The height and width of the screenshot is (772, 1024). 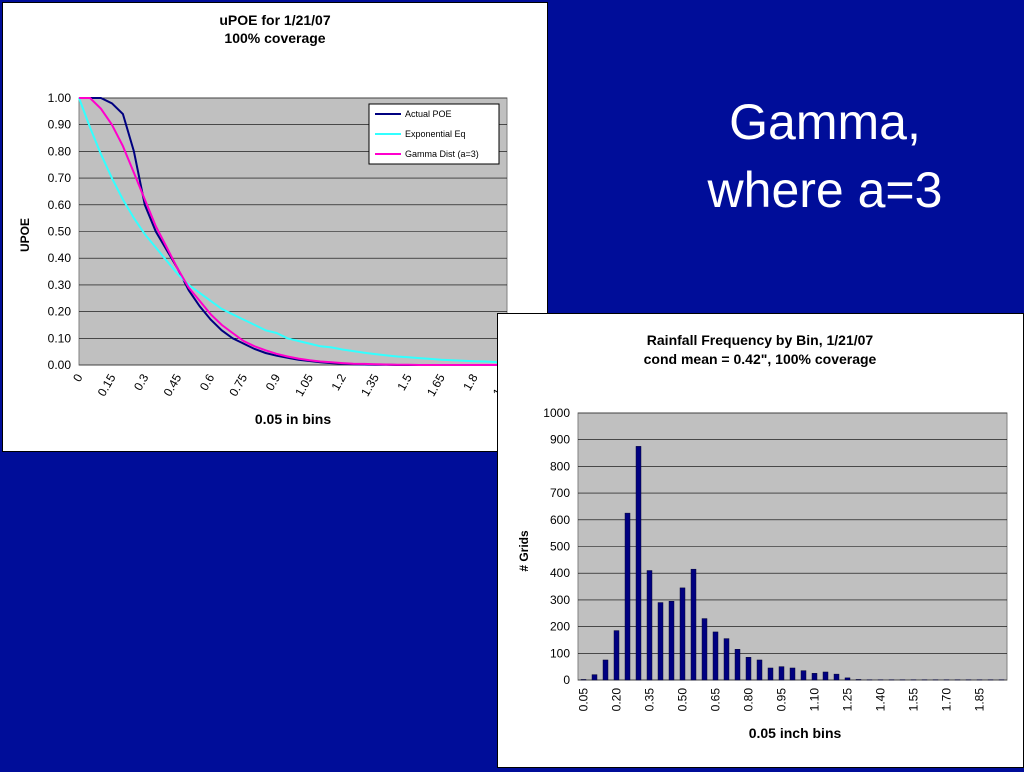 I want to click on chart1-x-tick-label: 1.65, so click(x=436, y=385).